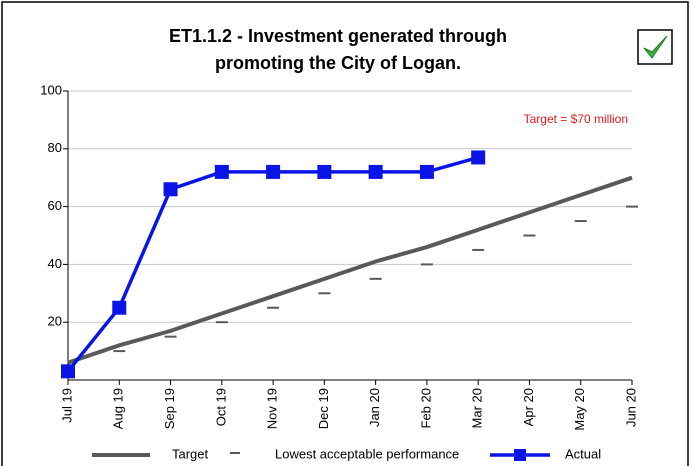  What do you see at coordinates (118, 408) in the screenshot?
I see `x-tick-label: Aug 19` at bounding box center [118, 408].